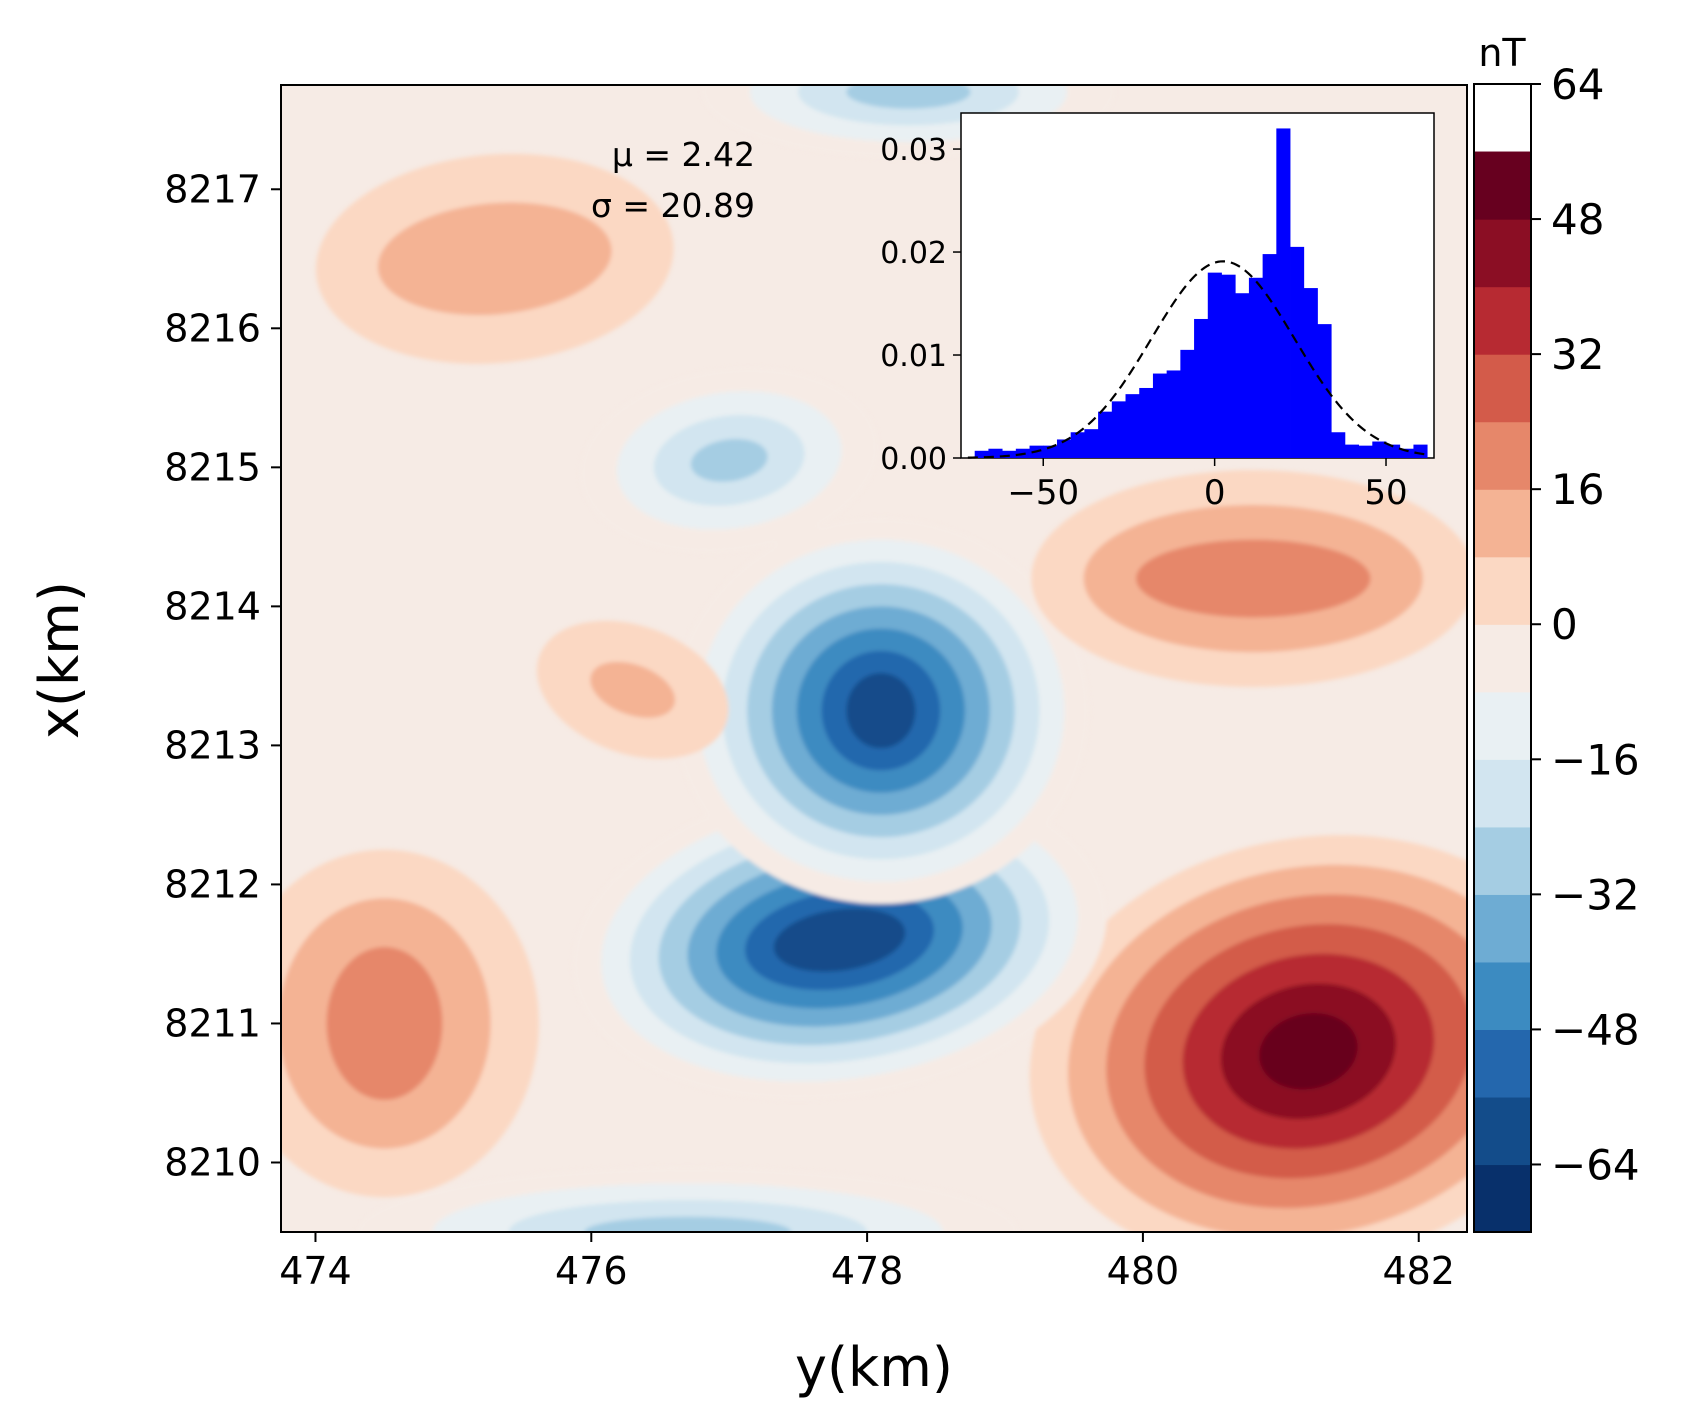 The image size is (1691, 1416). I want to click on inset-y-tick-label: 0.03, so click(913, 150).